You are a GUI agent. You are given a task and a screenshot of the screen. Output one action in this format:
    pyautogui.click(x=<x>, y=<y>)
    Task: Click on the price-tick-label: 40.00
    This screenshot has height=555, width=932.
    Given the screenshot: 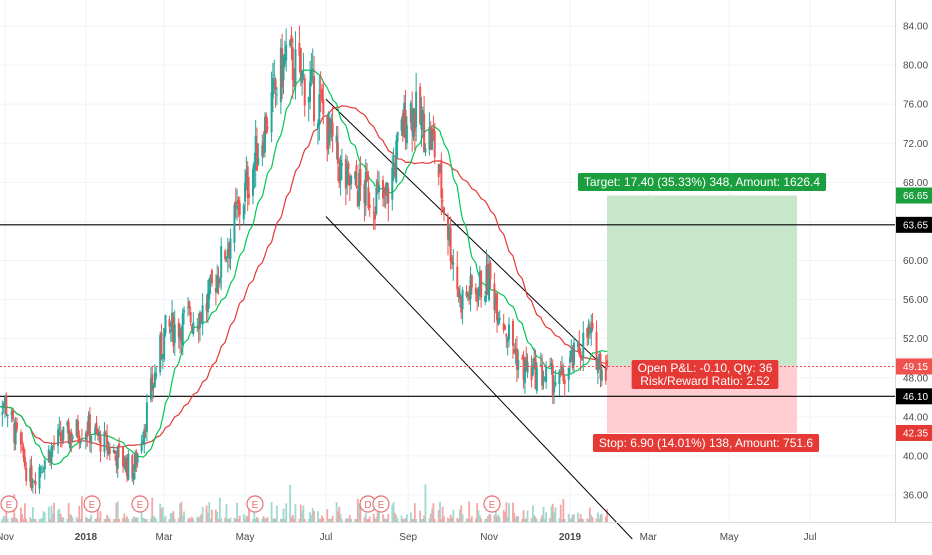 What is the action you would take?
    pyautogui.click(x=915, y=456)
    